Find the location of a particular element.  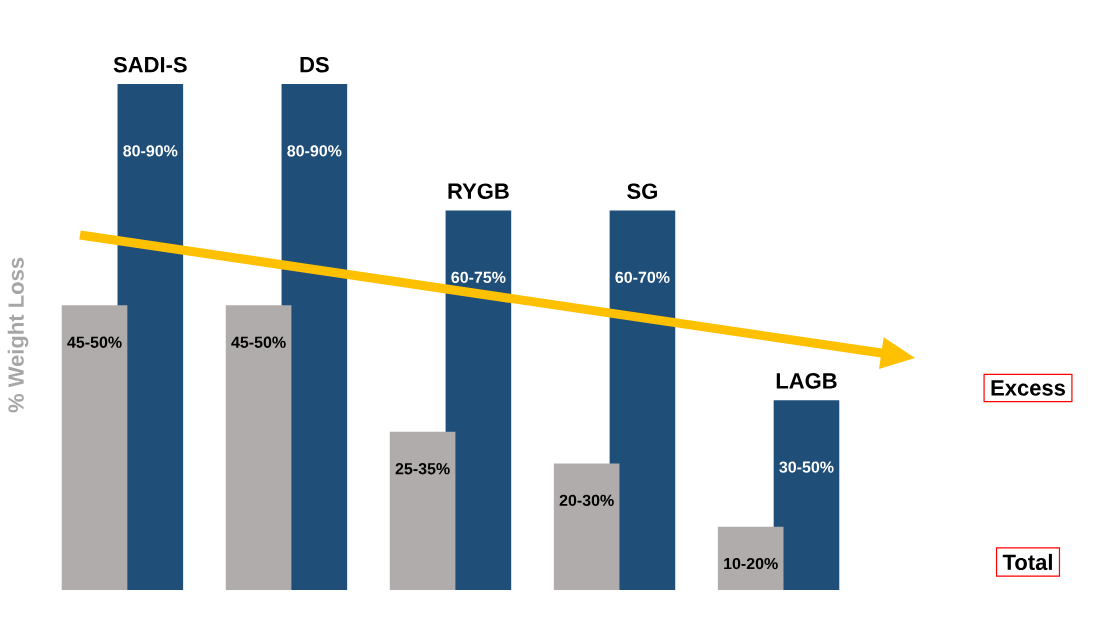

x-tick-label: SG is located at coordinates (642, 191).